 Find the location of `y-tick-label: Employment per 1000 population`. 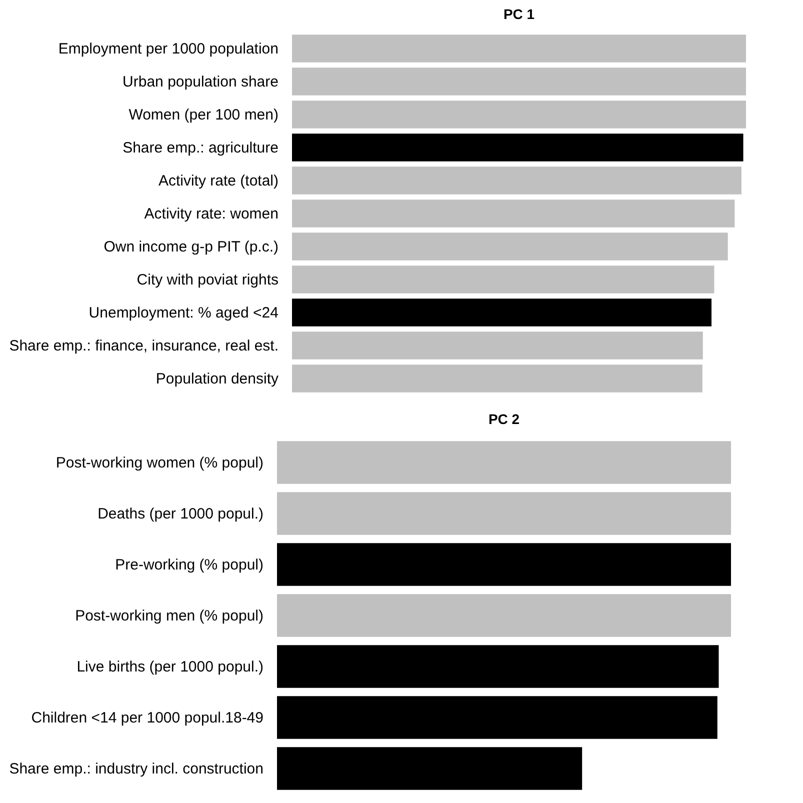

y-tick-label: Employment per 1000 population is located at coordinates (168, 49).